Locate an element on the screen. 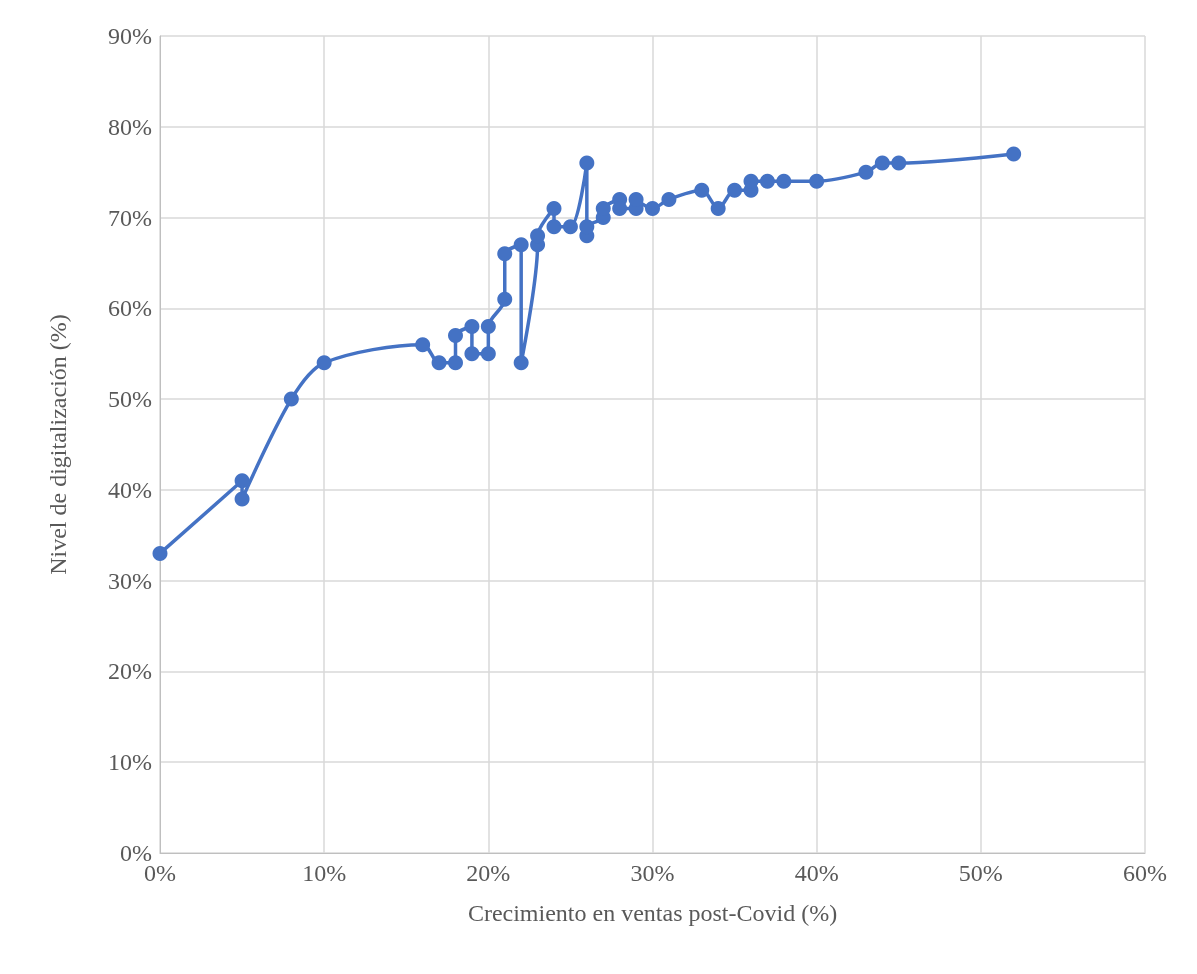  y-tick-label: 80% is located at coordinates (130, 126).